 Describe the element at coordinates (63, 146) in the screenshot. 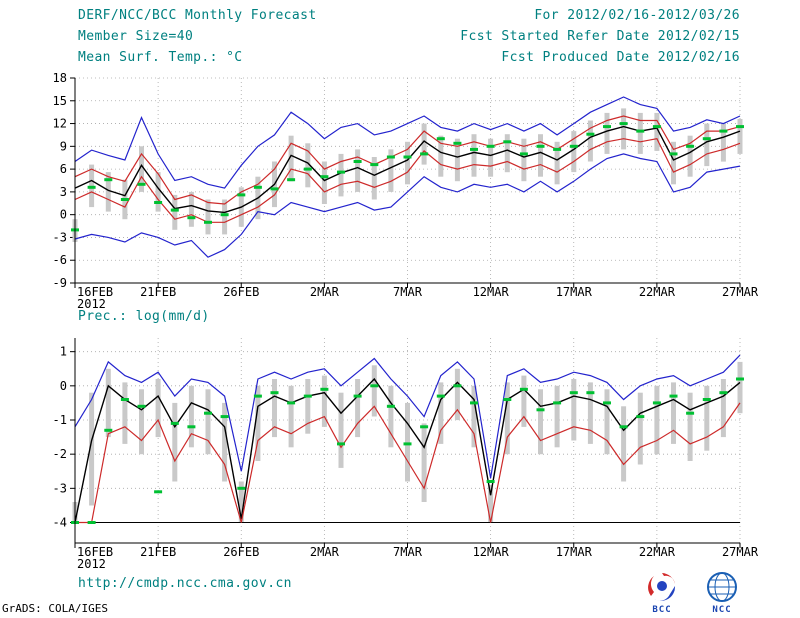

I see `temp-ytick: 9` at that location.